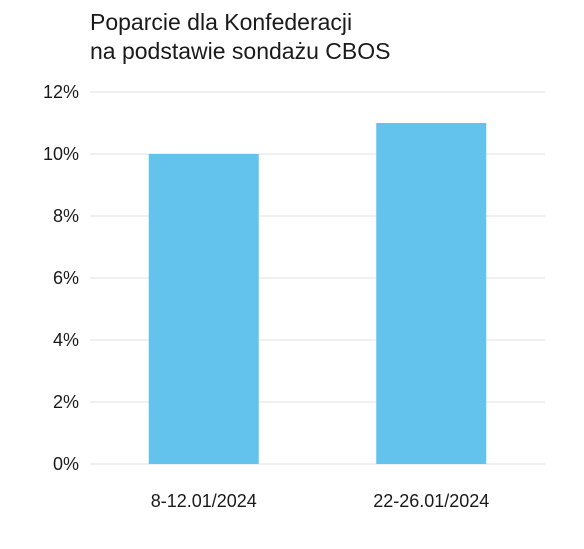 The height and width of the screenshot is (549, 584). What do you see at coordinates (61, 92) in the screenshot?
I see `y-tick-label: 12%` at bounding box center [61, 92].